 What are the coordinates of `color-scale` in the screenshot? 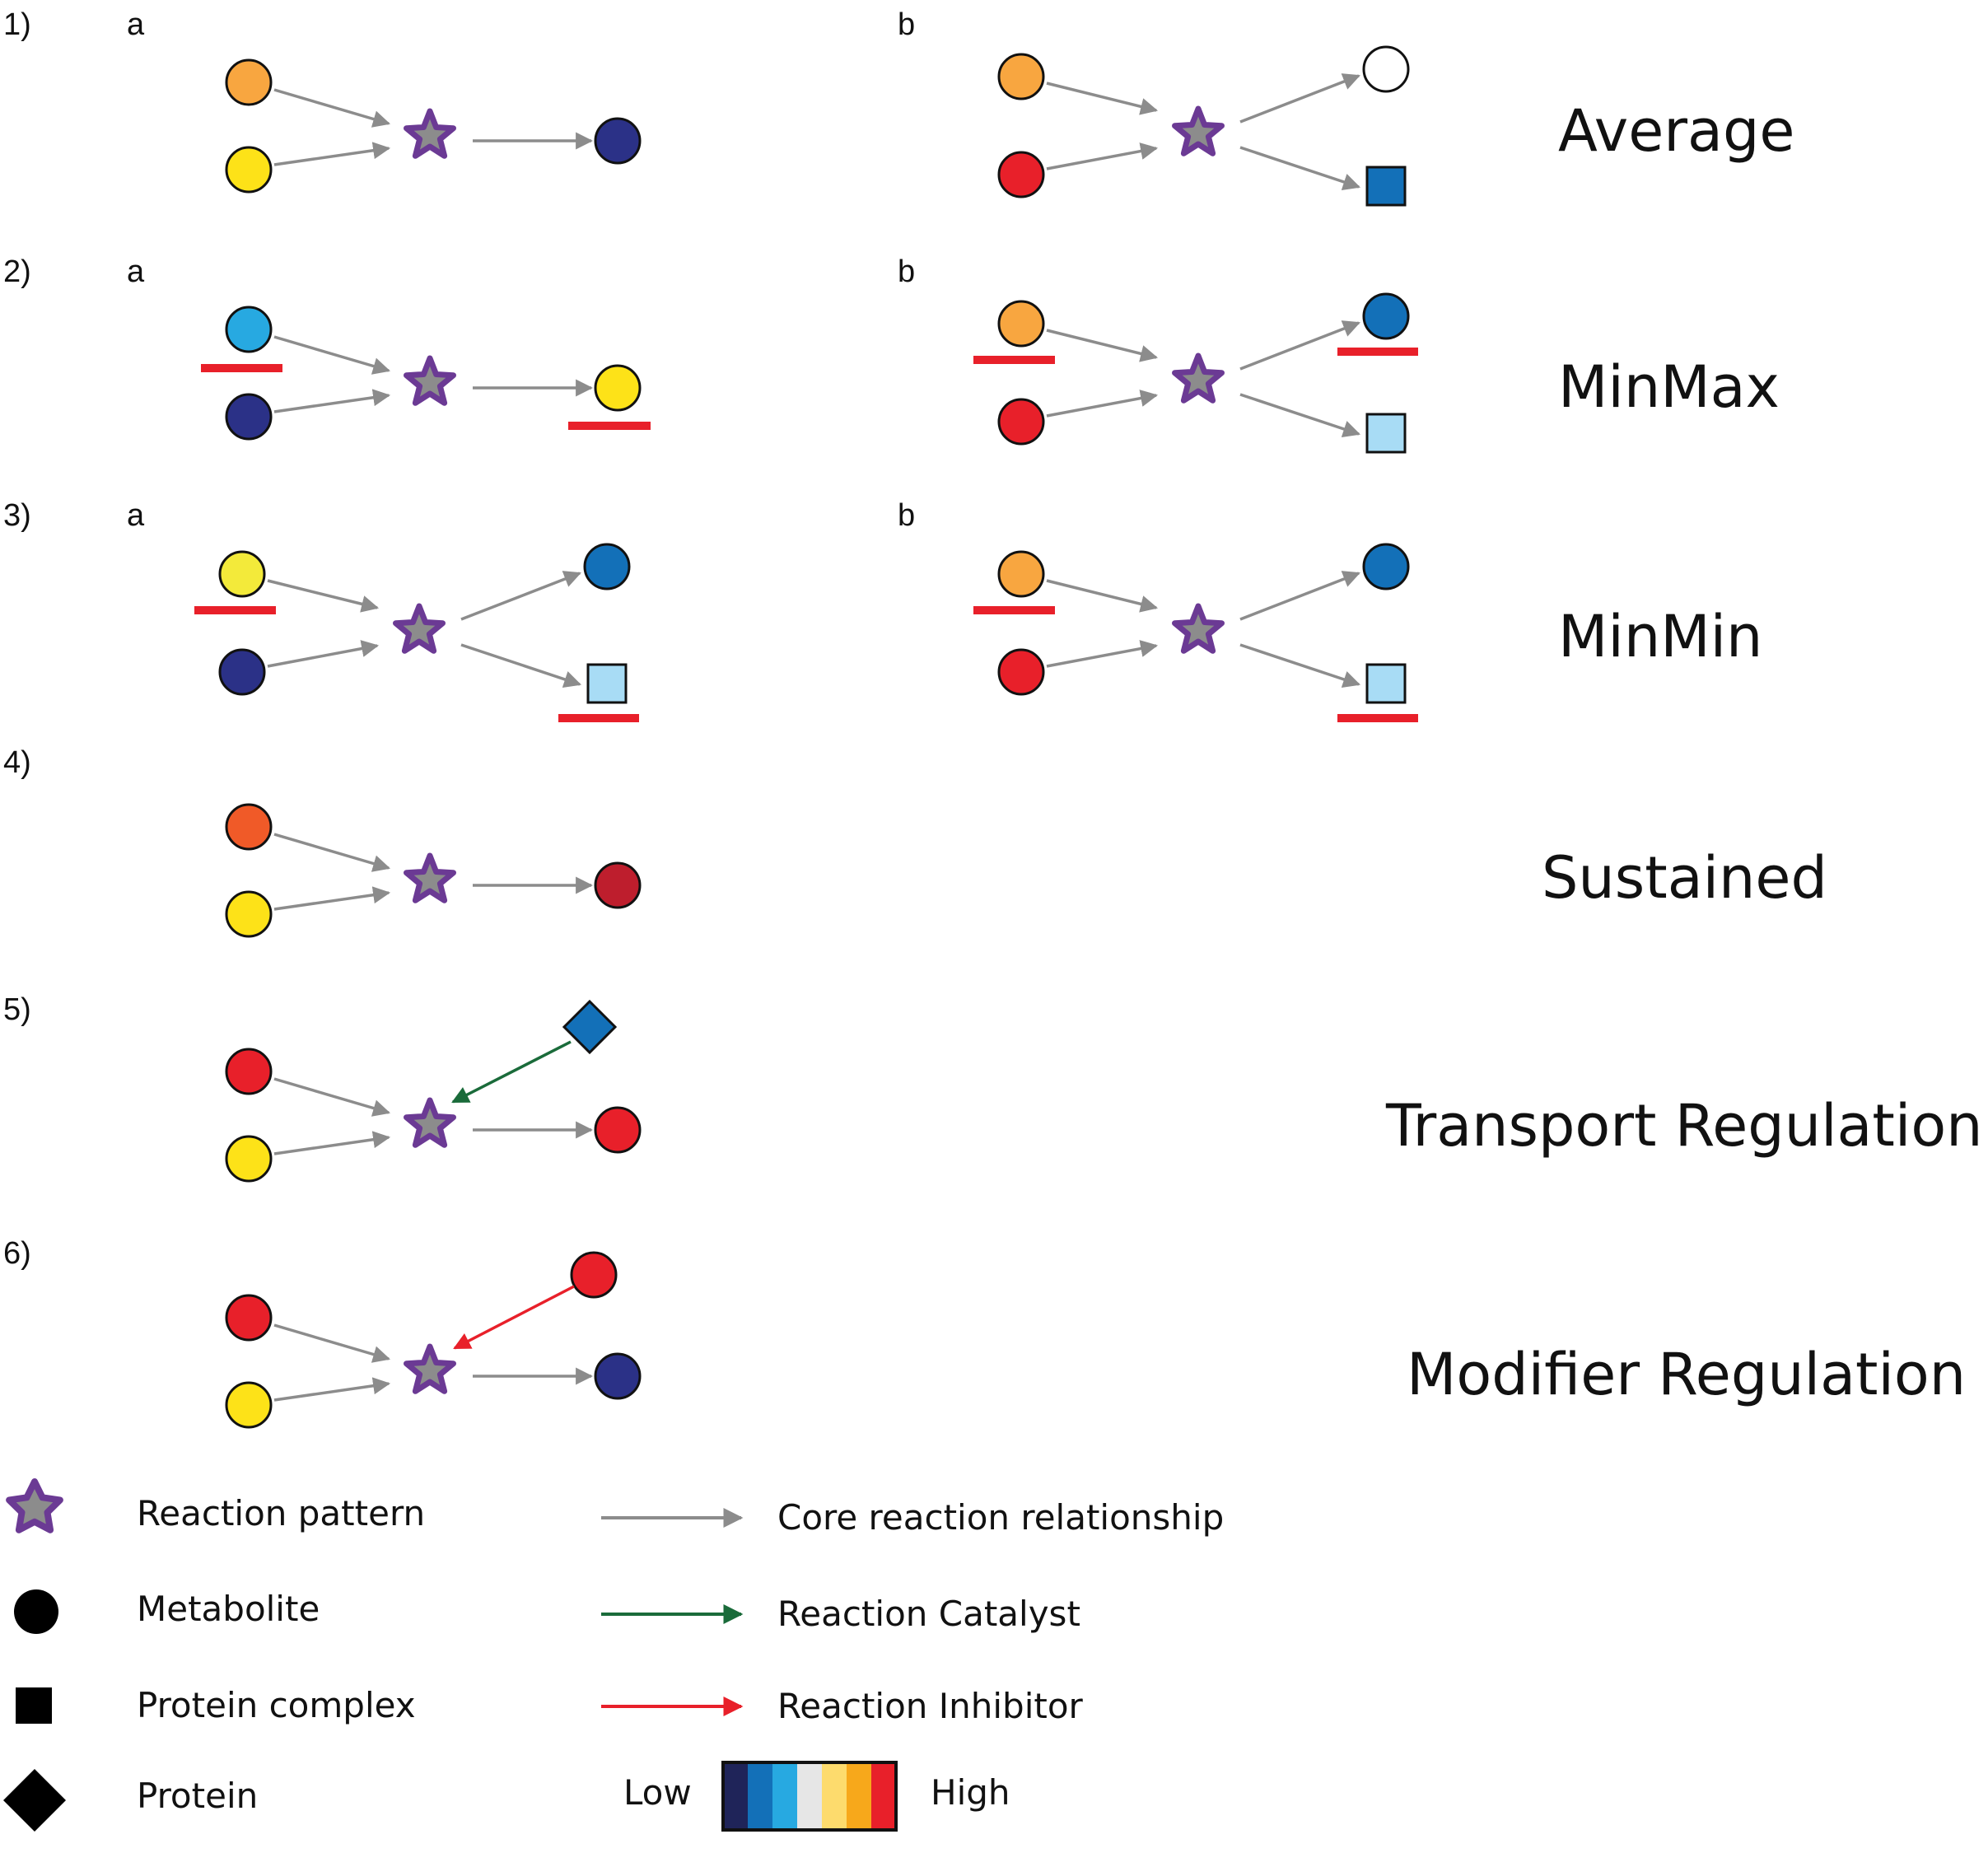 It's located at (809, 1796).